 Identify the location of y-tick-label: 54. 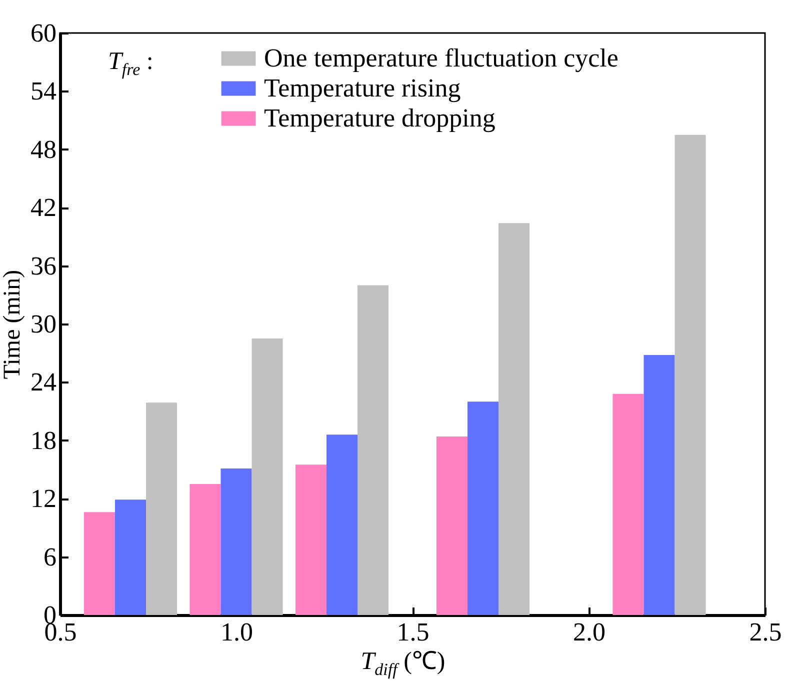
(43, 91).